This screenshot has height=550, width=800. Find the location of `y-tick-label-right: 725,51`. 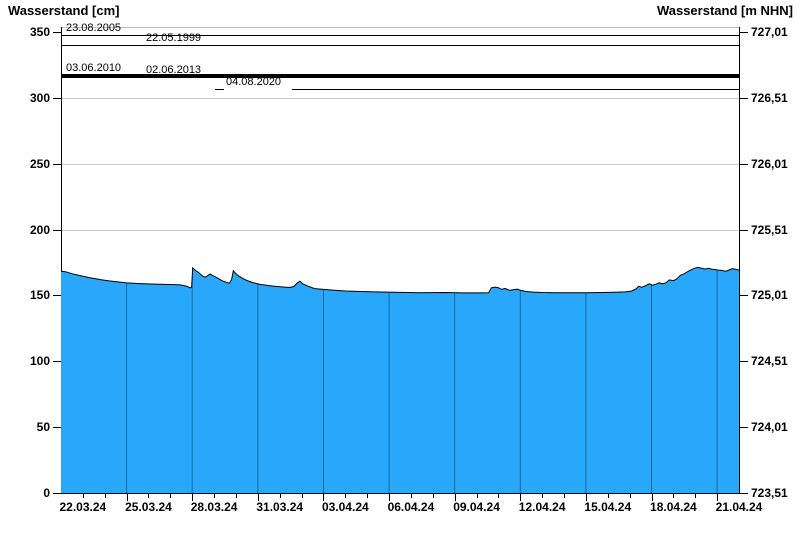

y-tick-label-right: 725,51 is located at coordinates (769, 229).